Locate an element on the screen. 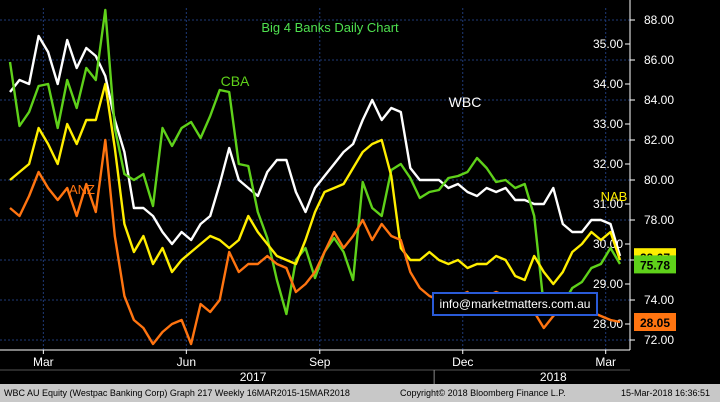 Image resolution: width=720 pixels, height=402 pixels. watermark-box is located at coordinates (515, 304).